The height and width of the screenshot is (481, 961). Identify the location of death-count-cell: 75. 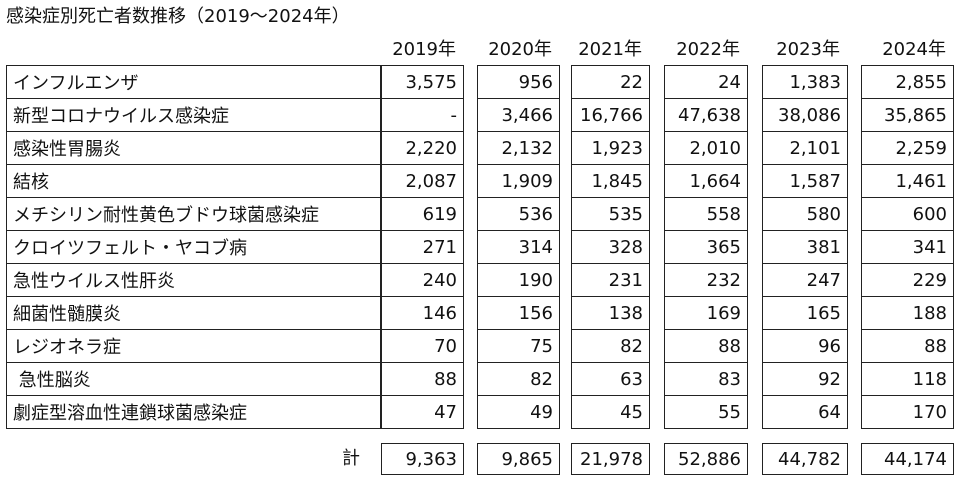
(518, 346).